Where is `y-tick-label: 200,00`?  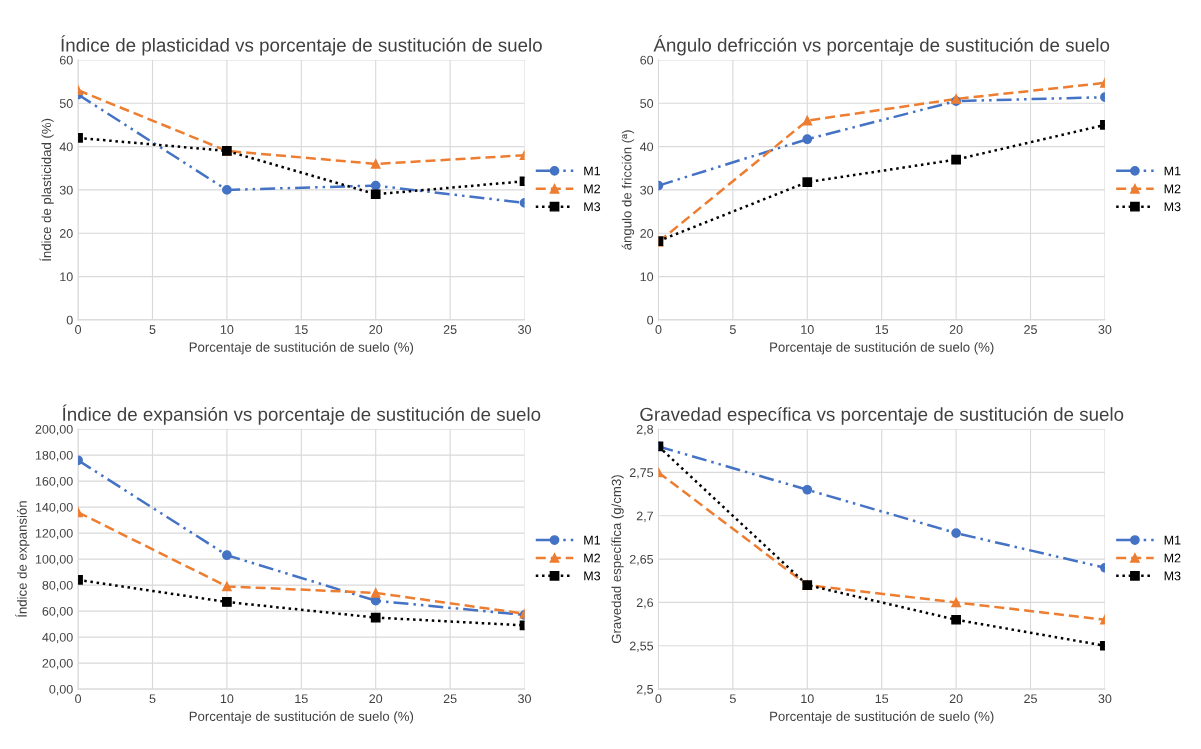
y-tick-label: 200,00 is located at coordinates (54, 430).